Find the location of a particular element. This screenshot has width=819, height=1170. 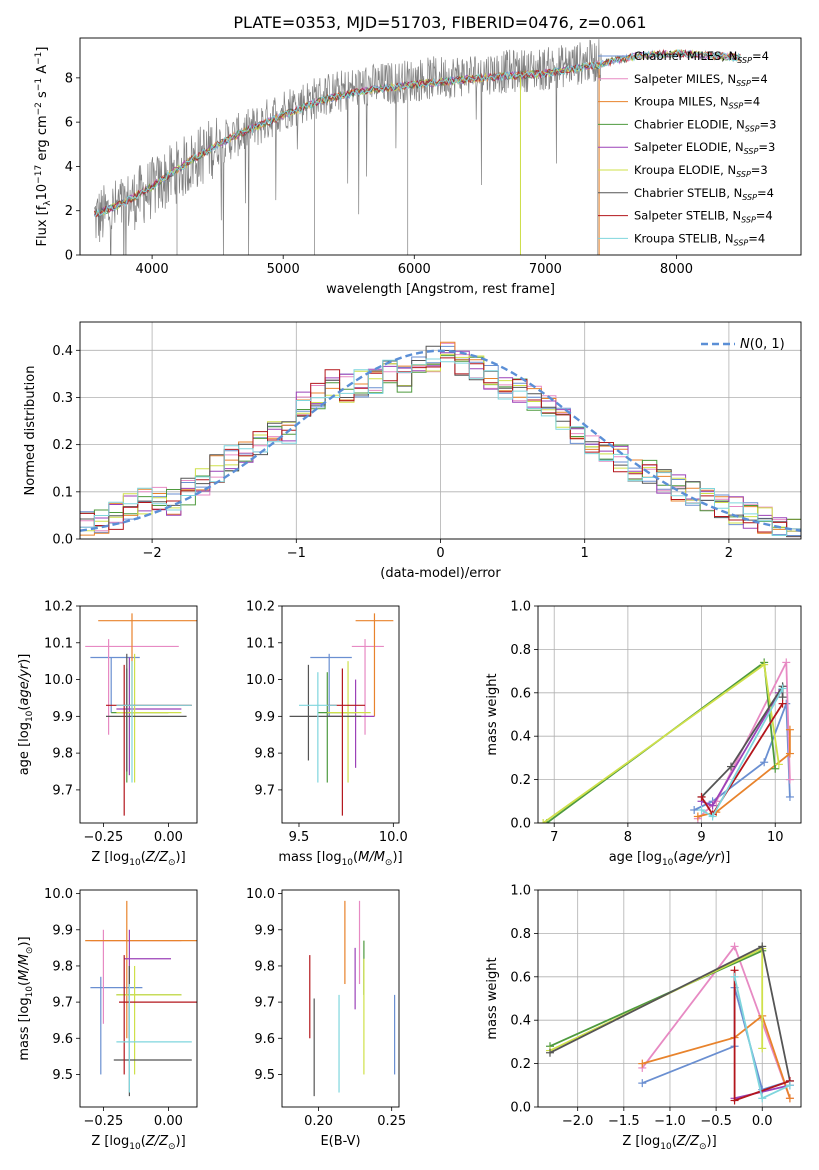

y-tick-label: 9.5 is located at coordinates (264, 1075).